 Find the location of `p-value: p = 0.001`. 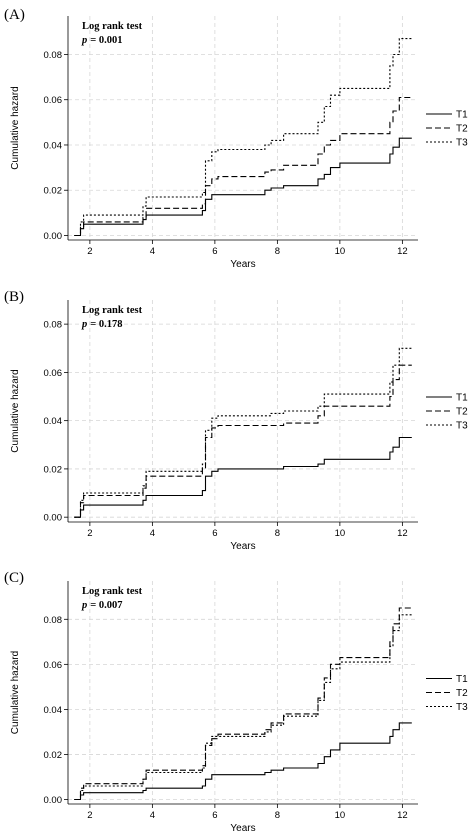

p-value: p = 0.001 is located at coordinates (101, 40).